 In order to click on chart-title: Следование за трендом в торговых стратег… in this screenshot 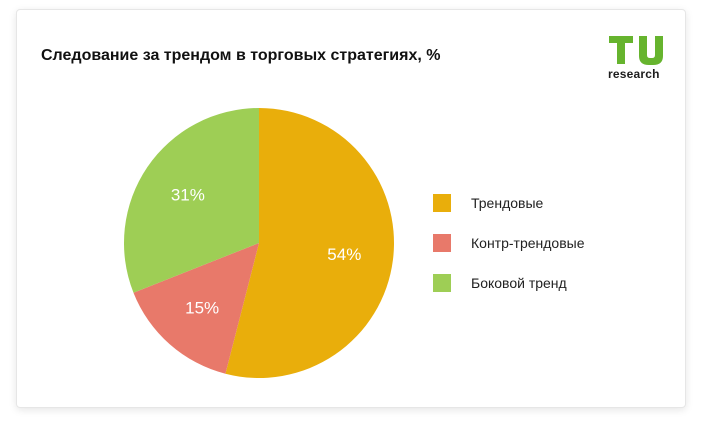, I will do `click(241, 55)`.